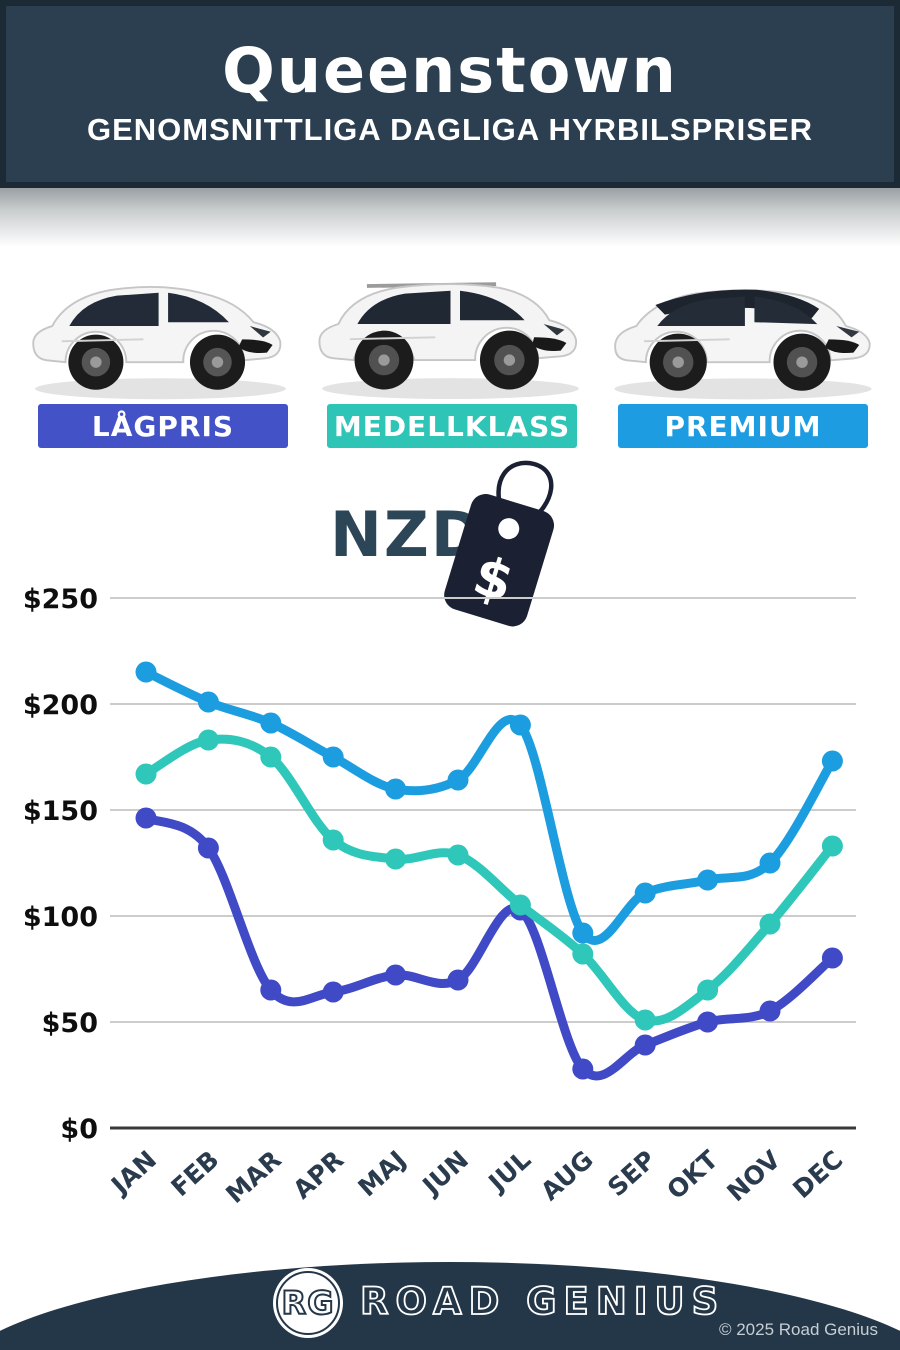 Image resolution: width=900 pixels, height=1350 pixels. I want to click on category-label-medellklass: MEDELLKLASS, so click(452, 426).